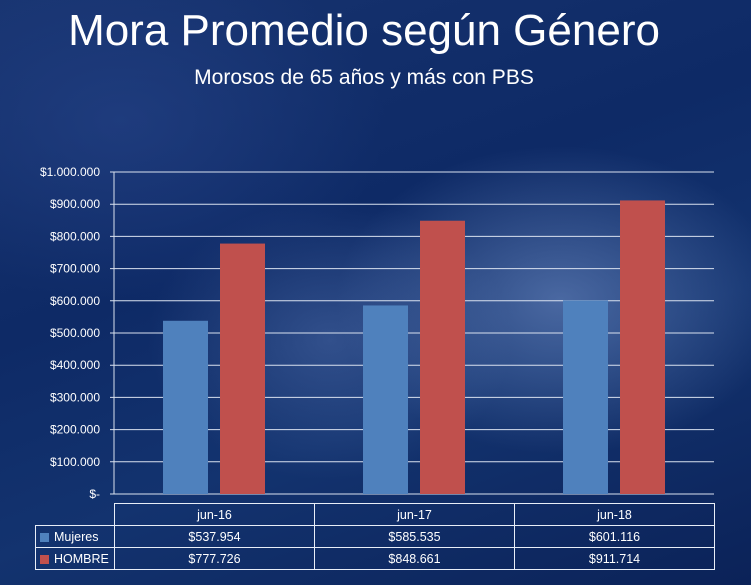  What do you see at coordinates (364, 30) in the screenshot?
I see `chart-title: Mora Promedio según Género` at bounding box center [364, 30].